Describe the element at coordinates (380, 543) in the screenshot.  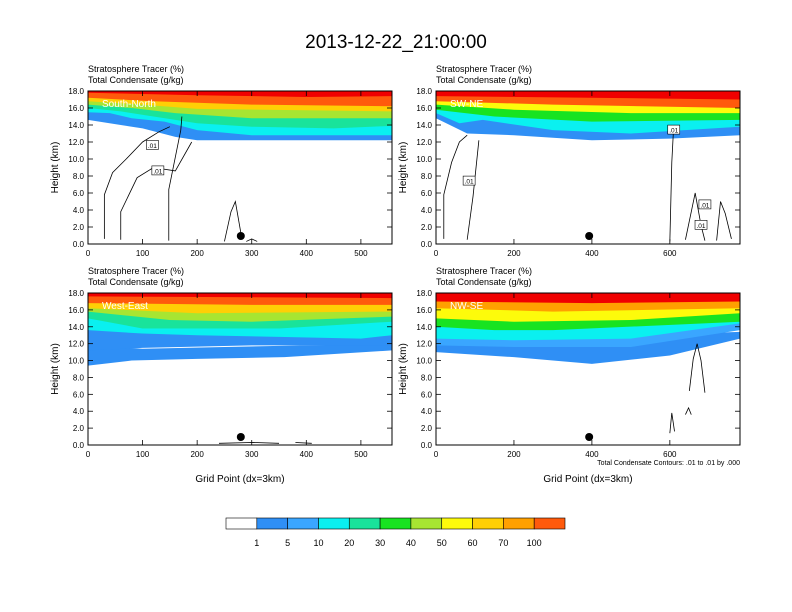
I see `colorbar-label: 30` at that location.